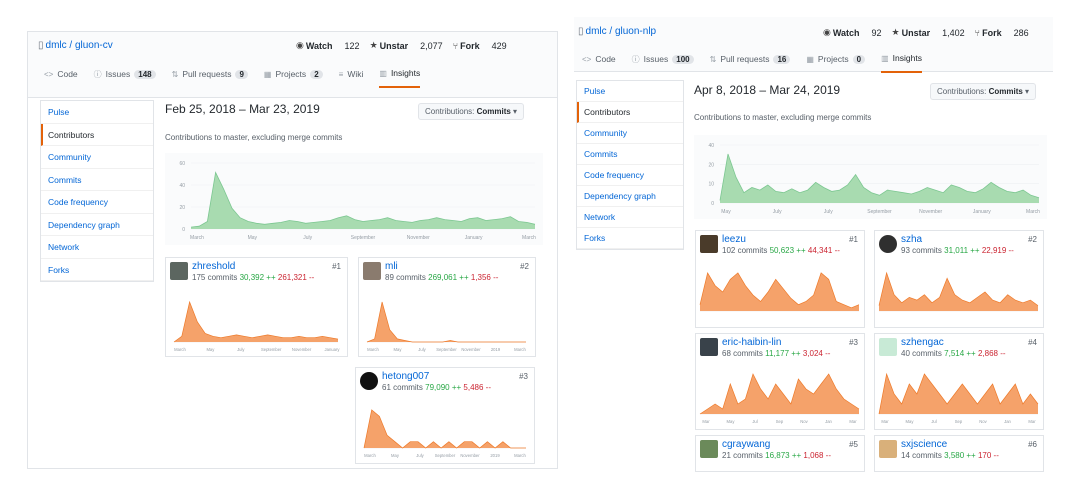 The width and height of the screenshot is (1080, 503). Describe the element at coordinates (214, 266) in the screenshot. I see `contributor-username: zhreshold` at that location.